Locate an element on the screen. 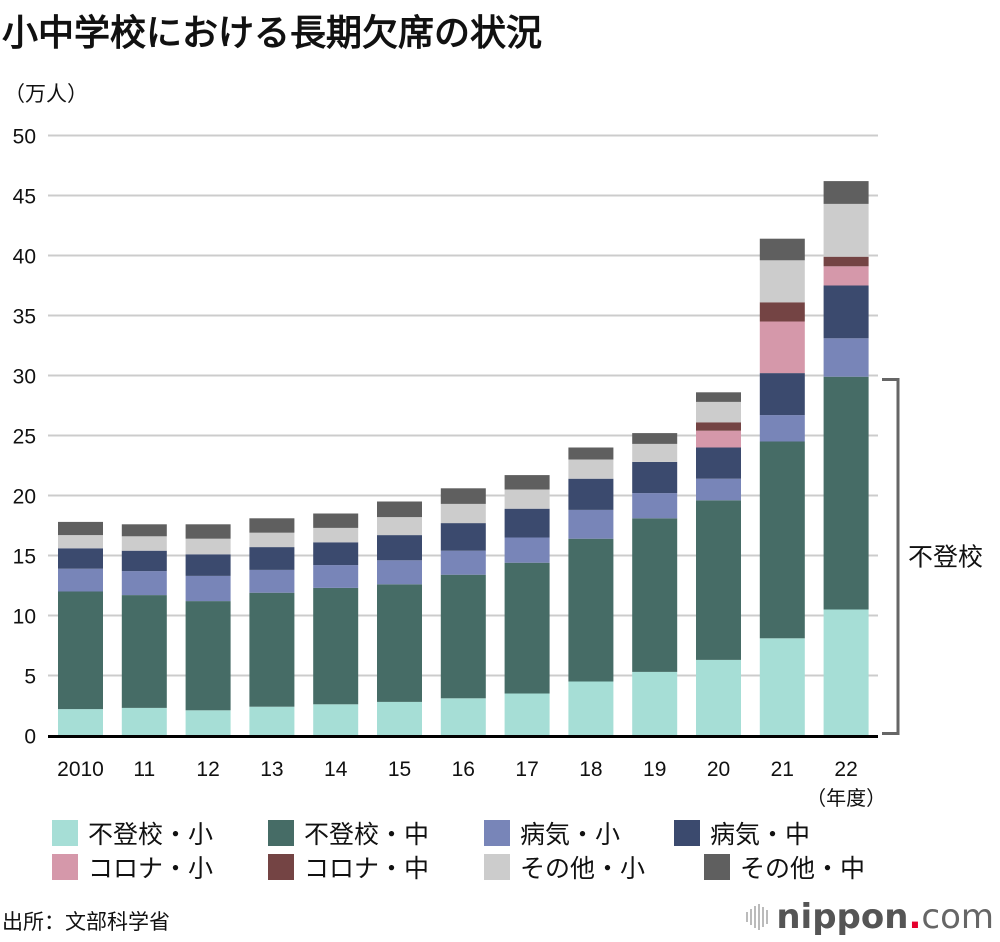  legend-label: 不登校・中 is located at coordinates (367, 834).